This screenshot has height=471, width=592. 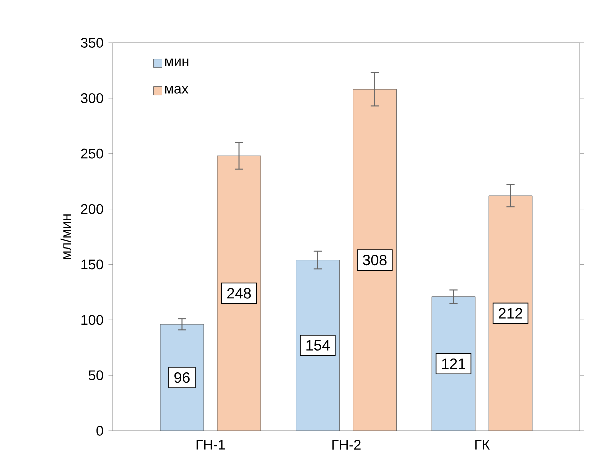 What do you see at coordinates (211, 445) in the screenshot?
I see `x-tick-label: ГН-1` at bounding box center [211, 445].